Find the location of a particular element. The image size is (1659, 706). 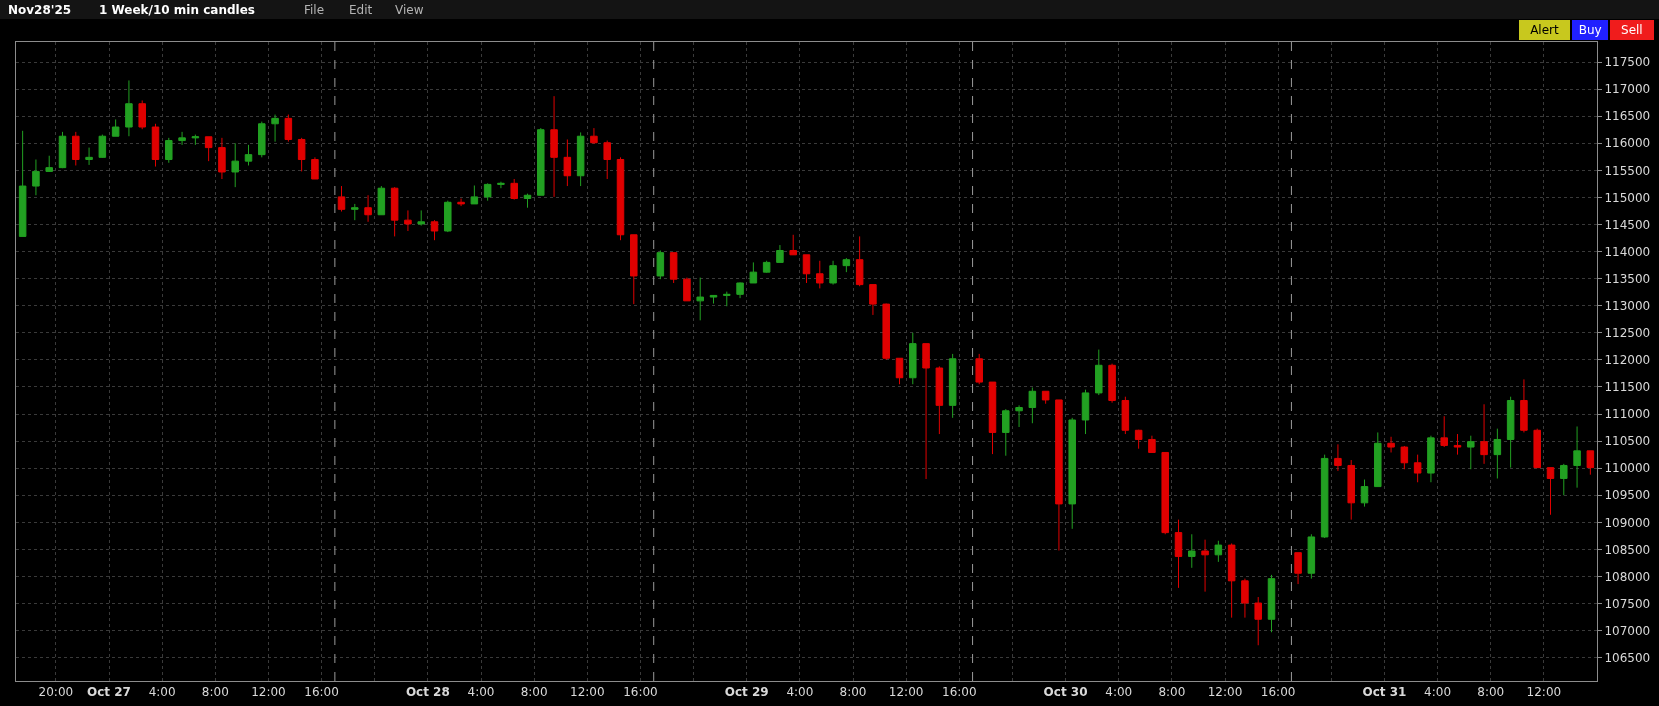

y-tick-label: 115000 is located at coordinates (1627, 197).